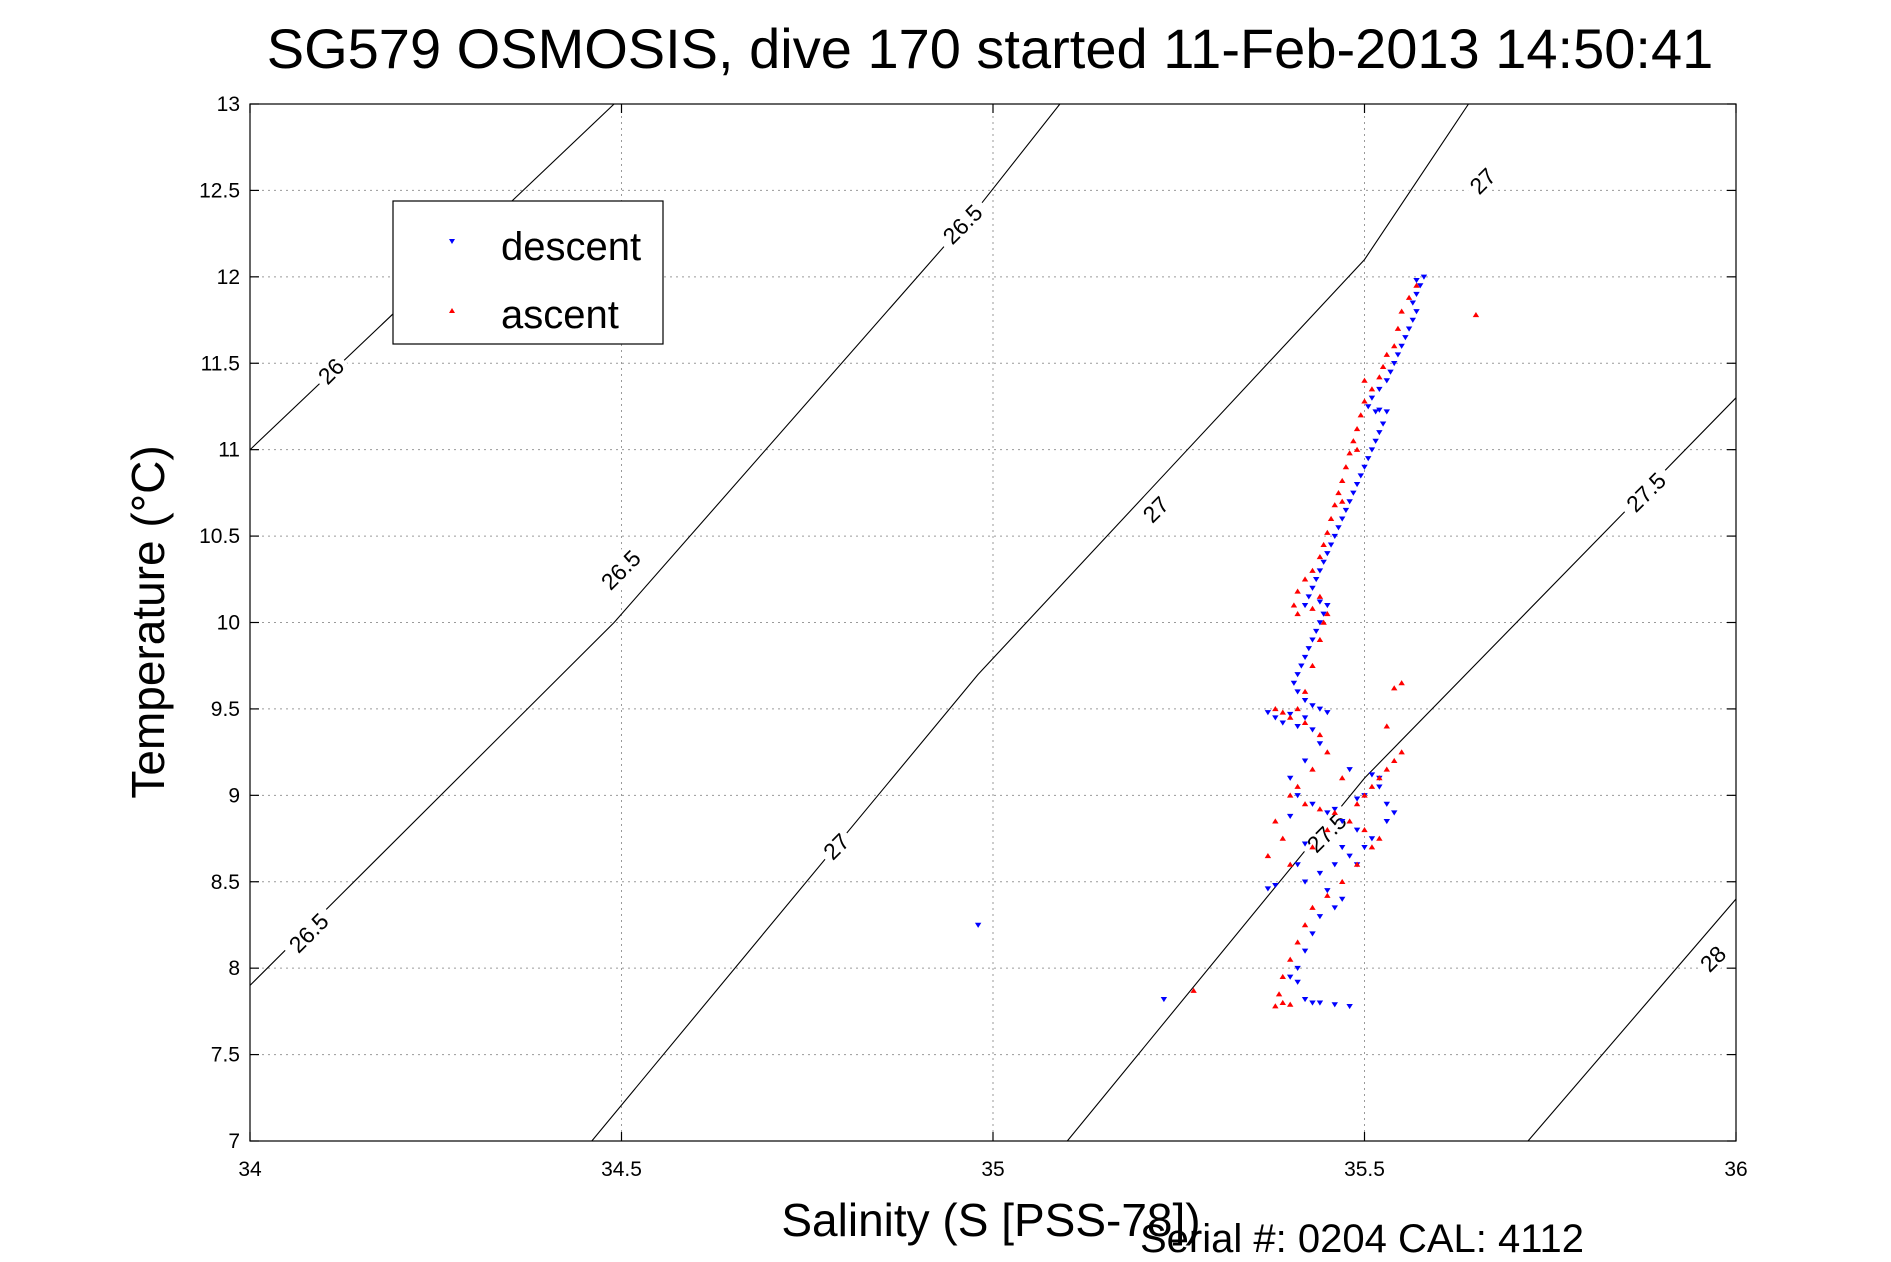 The image size is (1891, 1262). What do you see at coordinates (452, 241) in the screenshot?
I see `legend-marker-descent` at bounding box center [452, 241].